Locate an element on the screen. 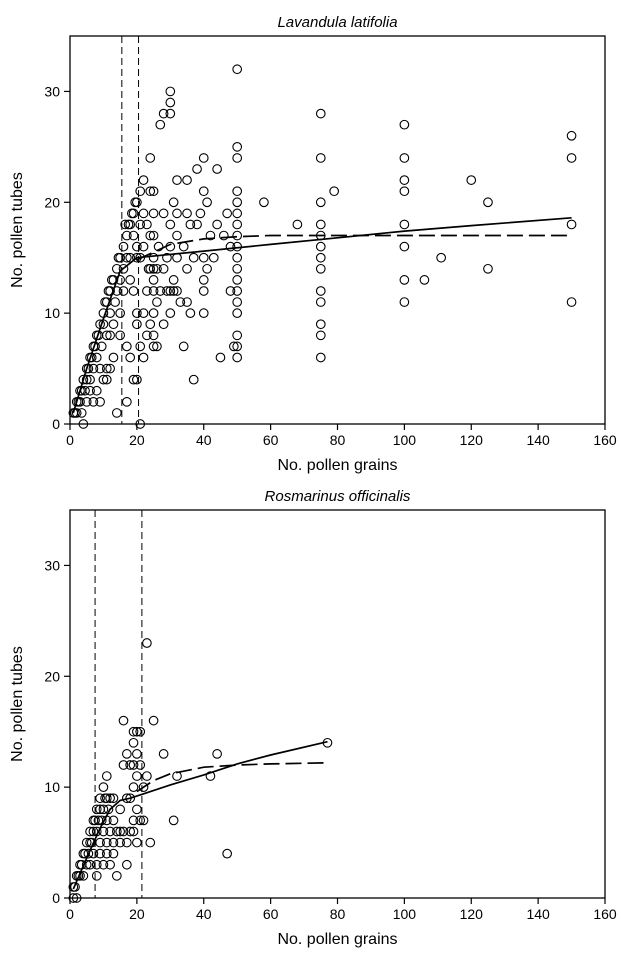  x-tick-label: 60 is located at coordinates (271, 440).